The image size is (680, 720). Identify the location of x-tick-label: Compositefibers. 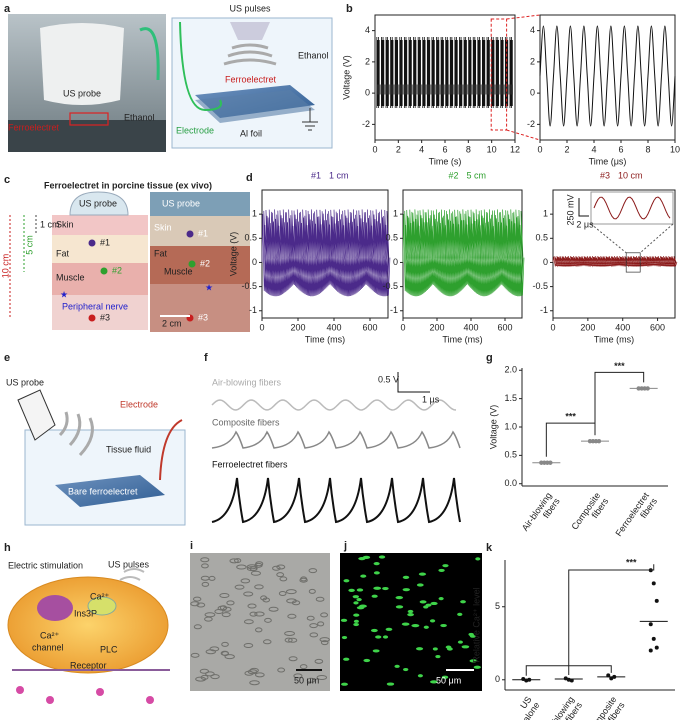
(590, 513).